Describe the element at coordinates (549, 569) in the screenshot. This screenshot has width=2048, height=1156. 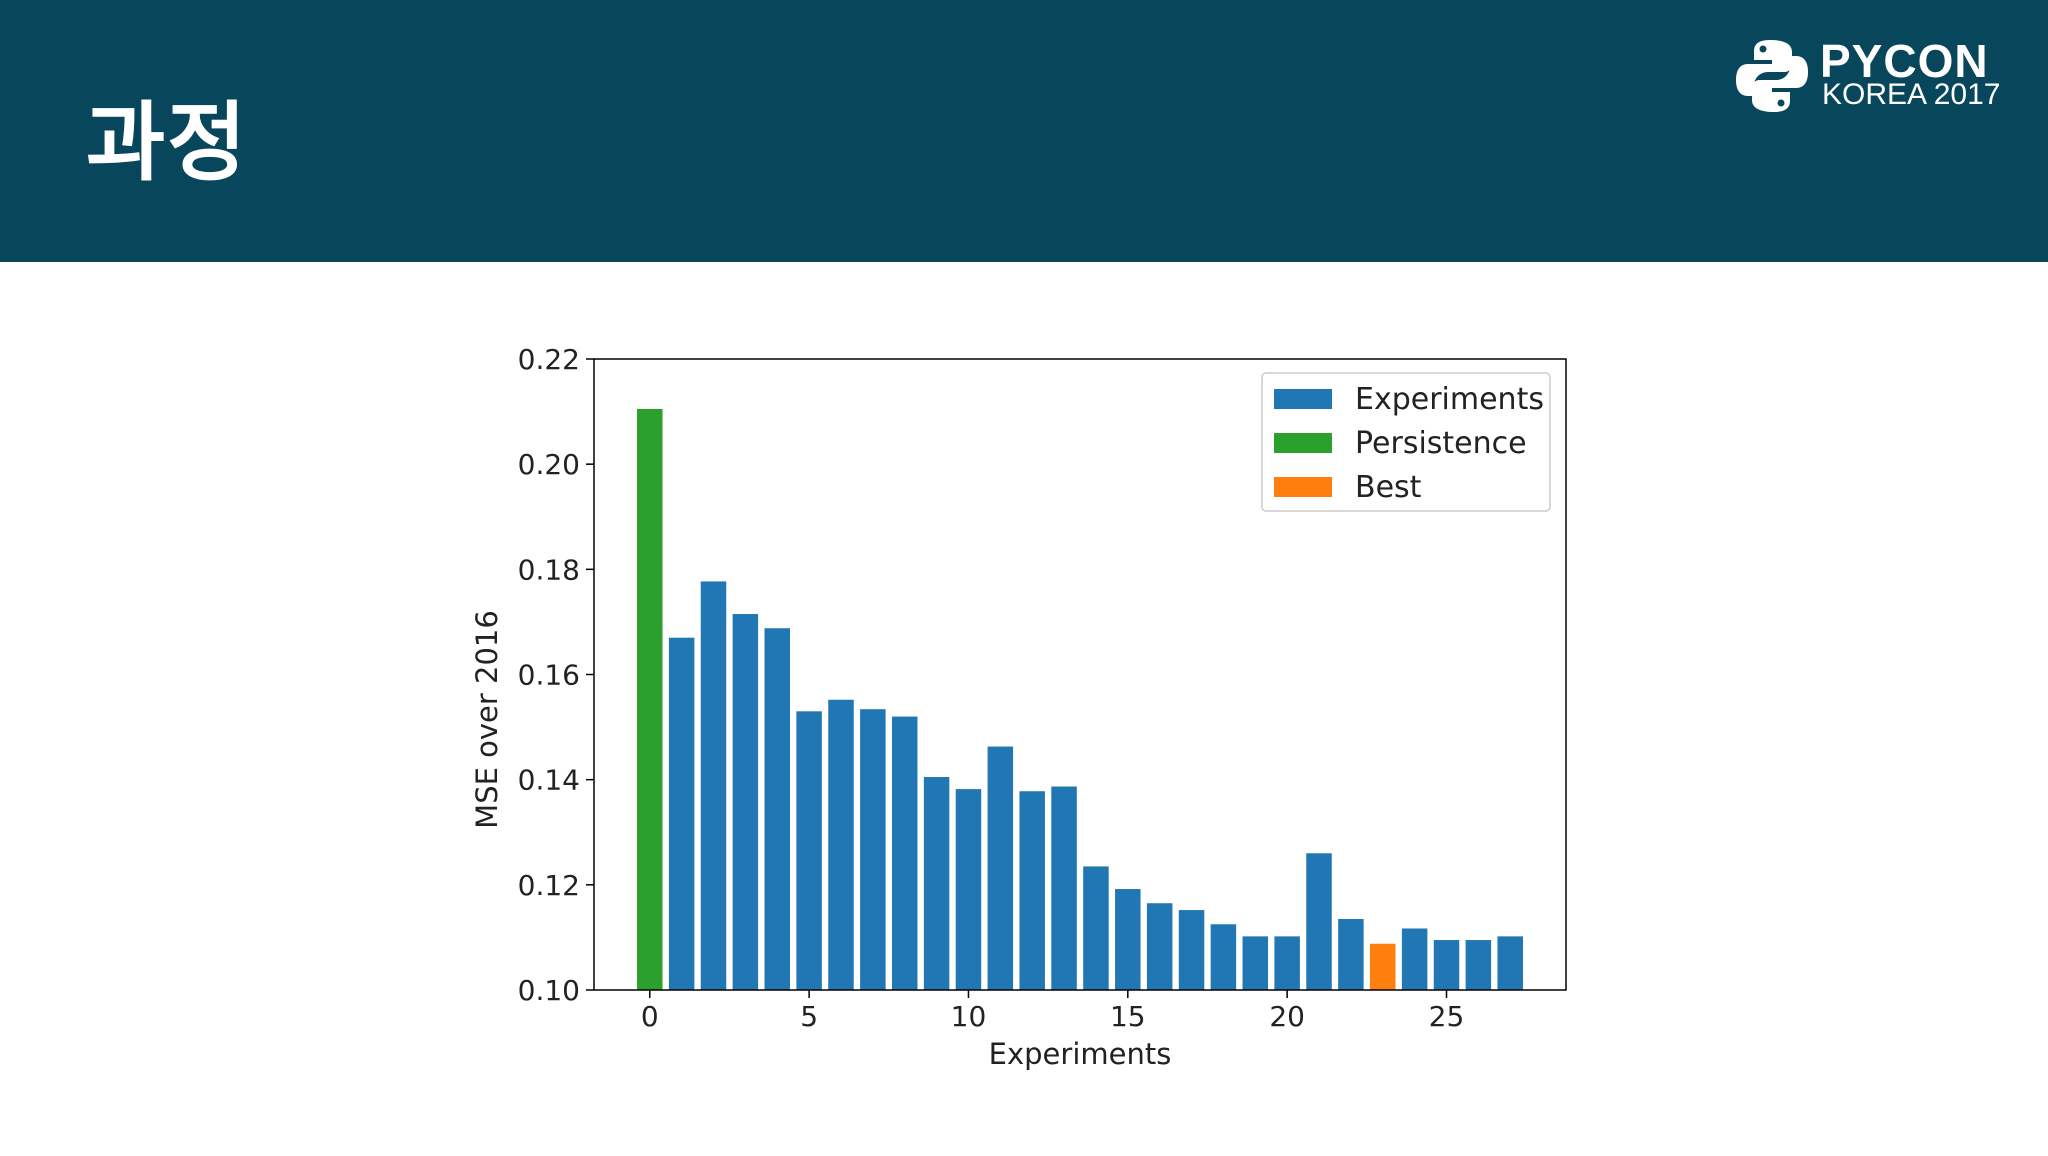
I see `y-tick-label: 0.18` at that location.